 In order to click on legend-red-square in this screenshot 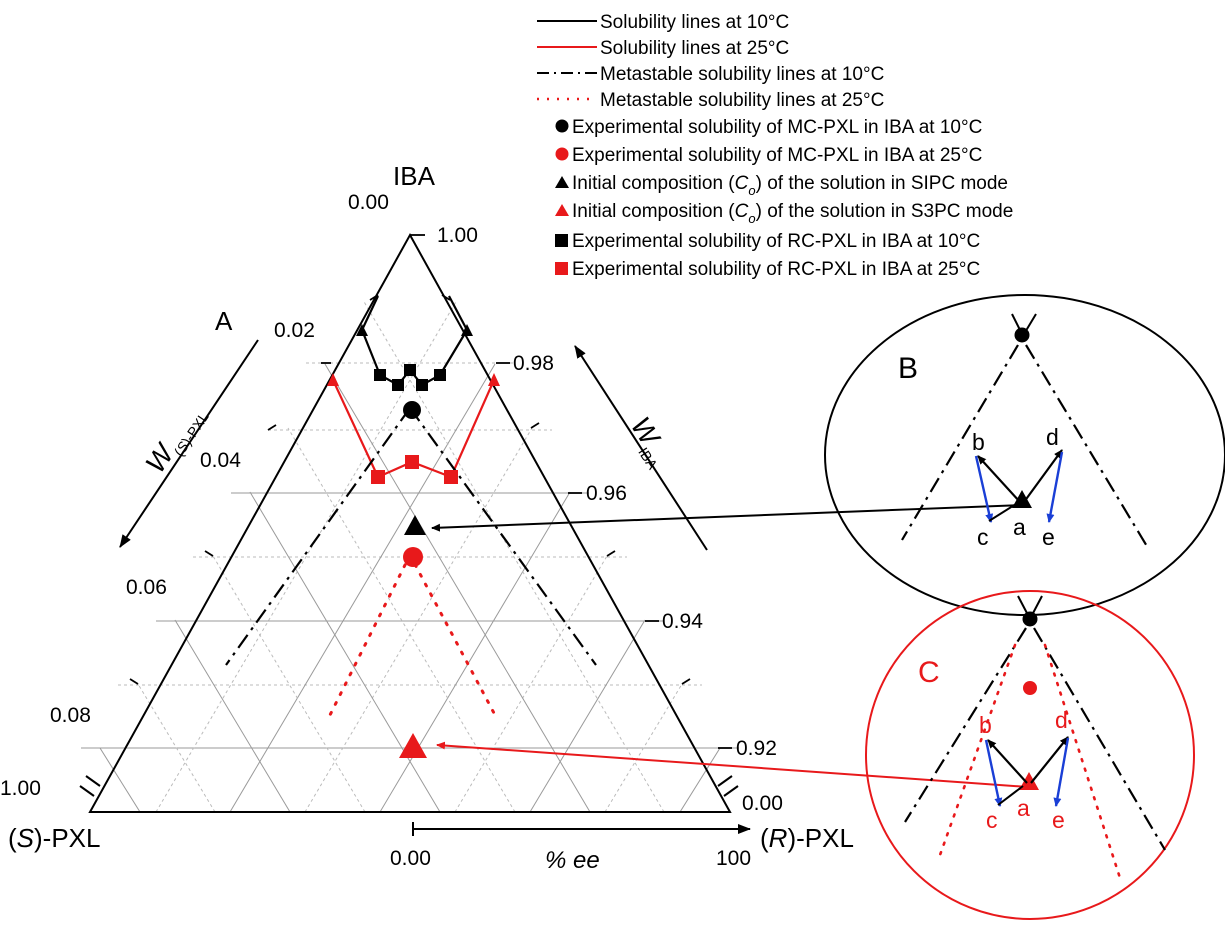, I will do `click(561, 268)`.